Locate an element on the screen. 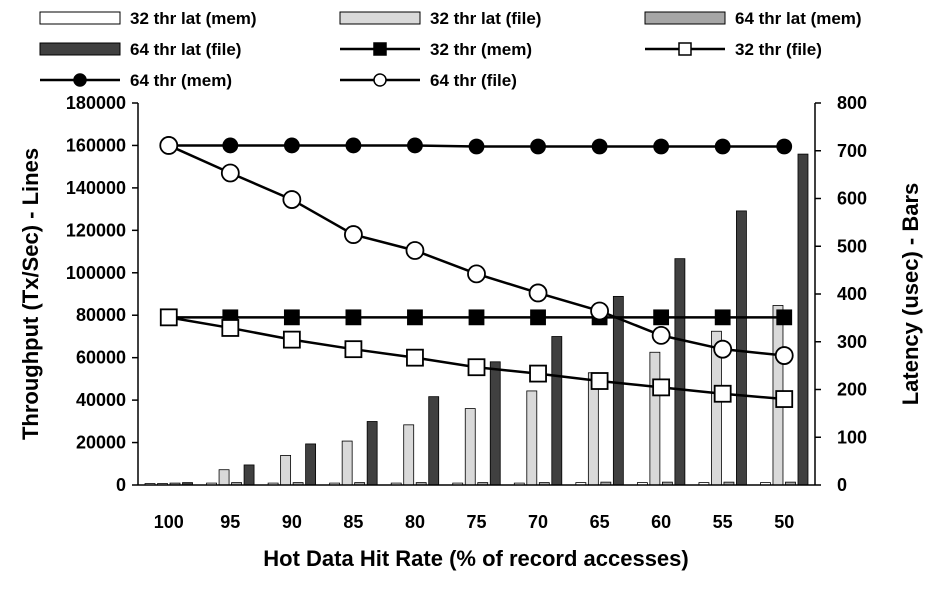  right-axis-title: Latency (usec) - Bars is located at coordinates (910, 294).